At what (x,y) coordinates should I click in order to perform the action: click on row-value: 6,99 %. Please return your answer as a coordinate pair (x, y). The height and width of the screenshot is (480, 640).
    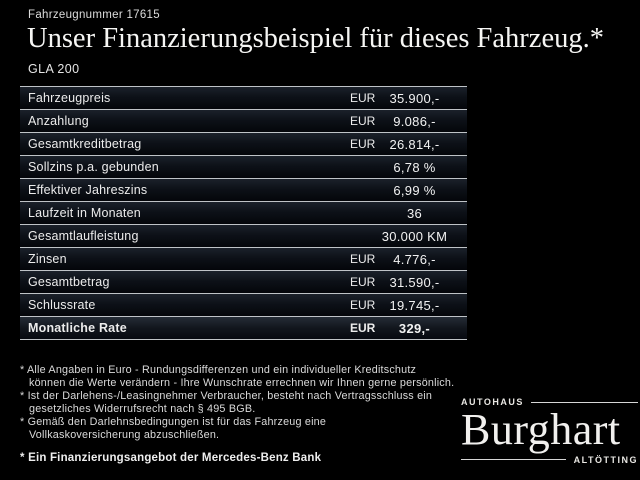
    Looking at the image, I should click on (414, 190).